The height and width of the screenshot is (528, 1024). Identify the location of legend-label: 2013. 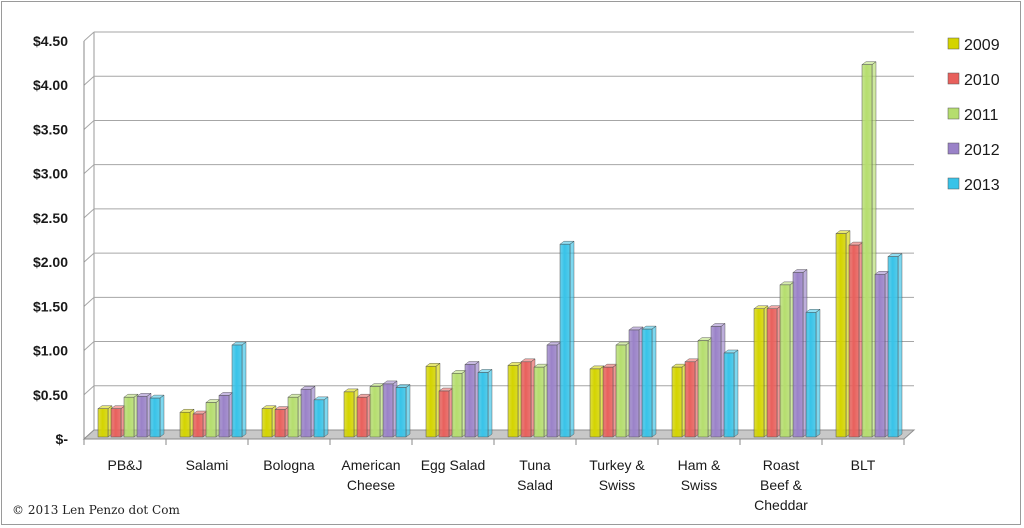
(982, 185).